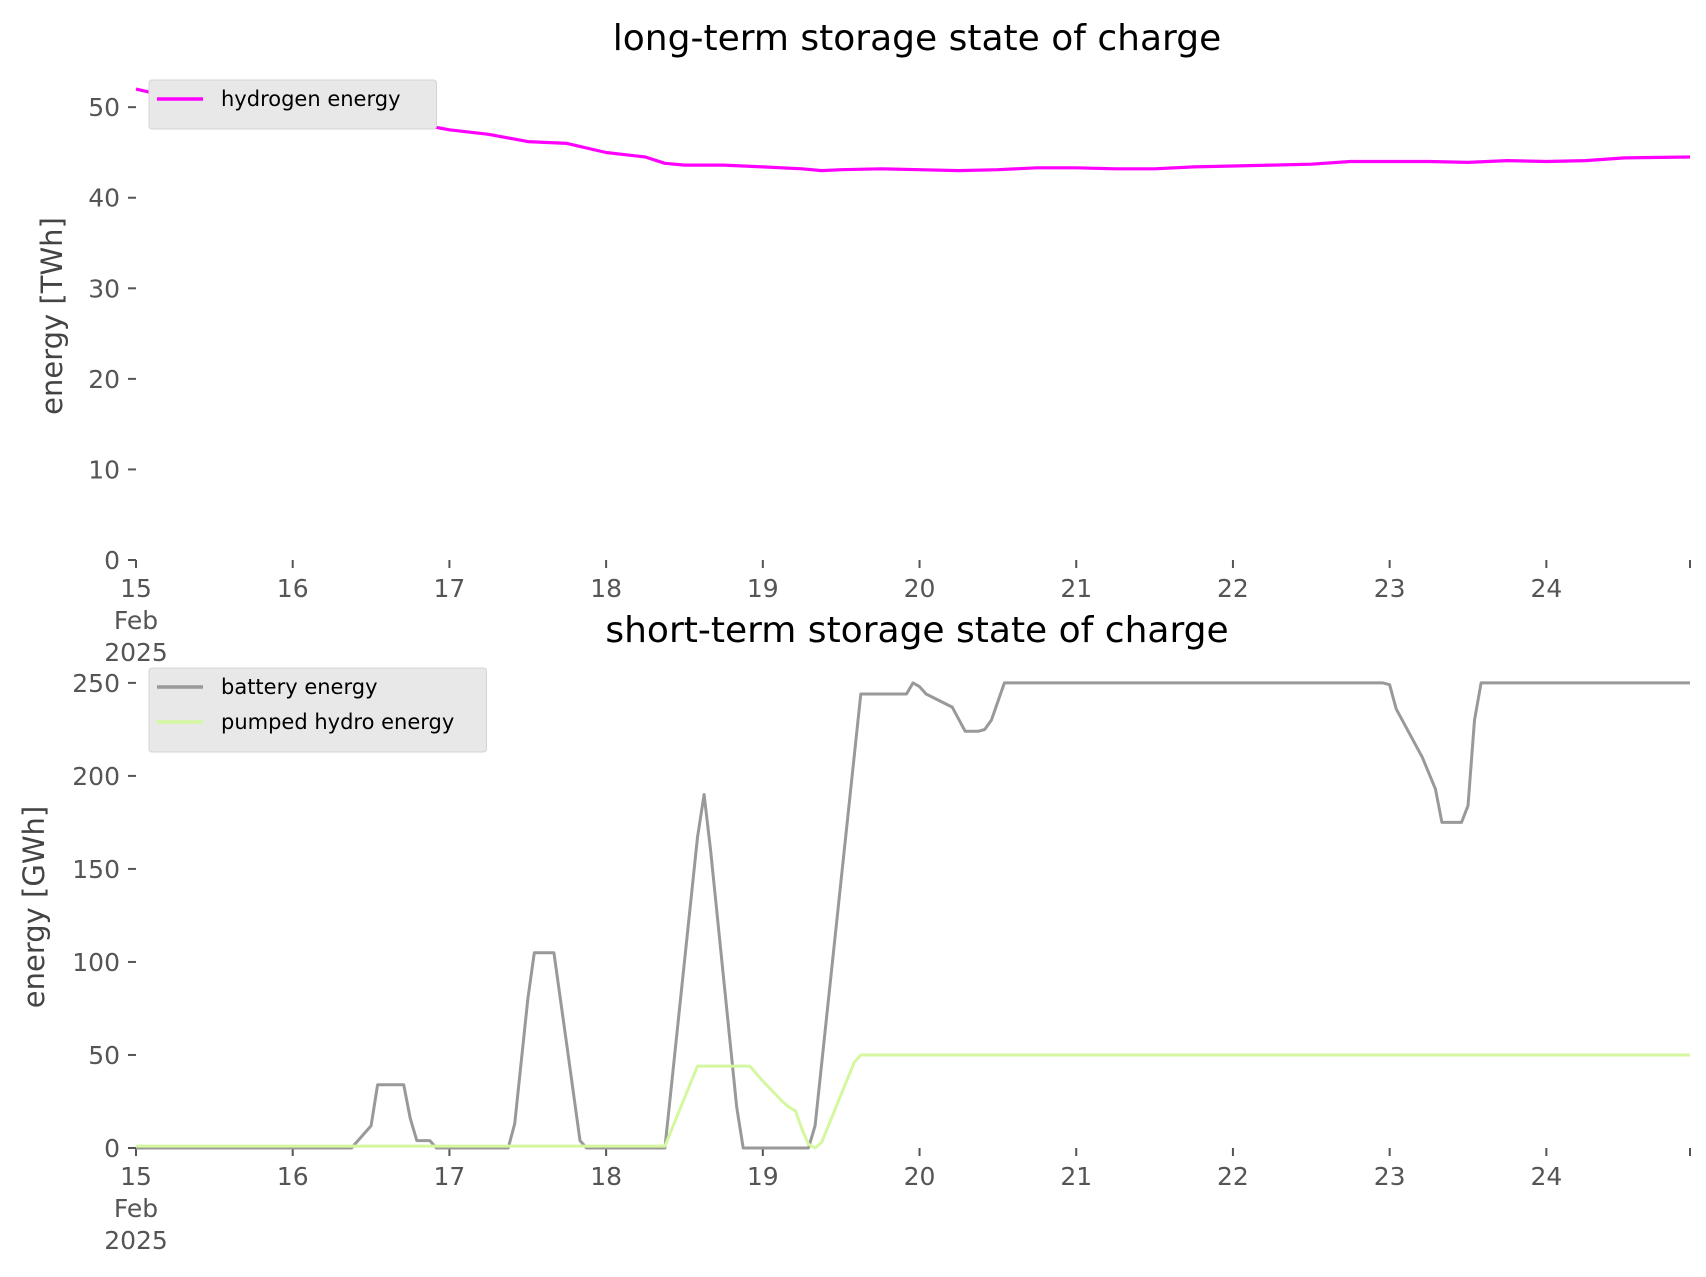  I want to click on chart-title: short-term storage state of charge, so click(916, 630).